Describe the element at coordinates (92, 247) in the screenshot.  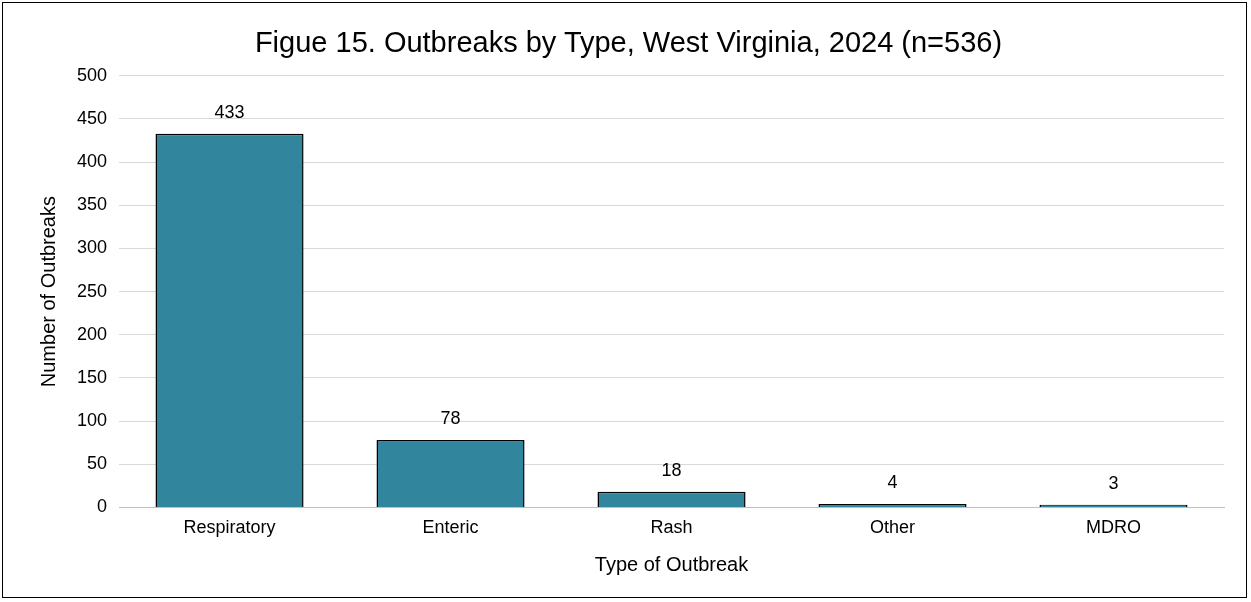
I see `y-tick-label: 300` at that location.